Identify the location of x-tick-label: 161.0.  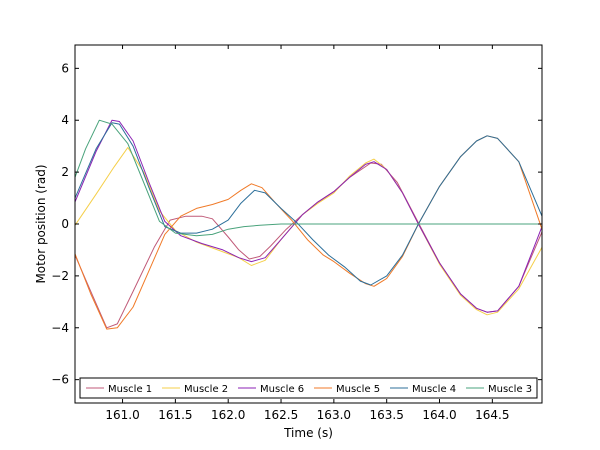
(122, 415).